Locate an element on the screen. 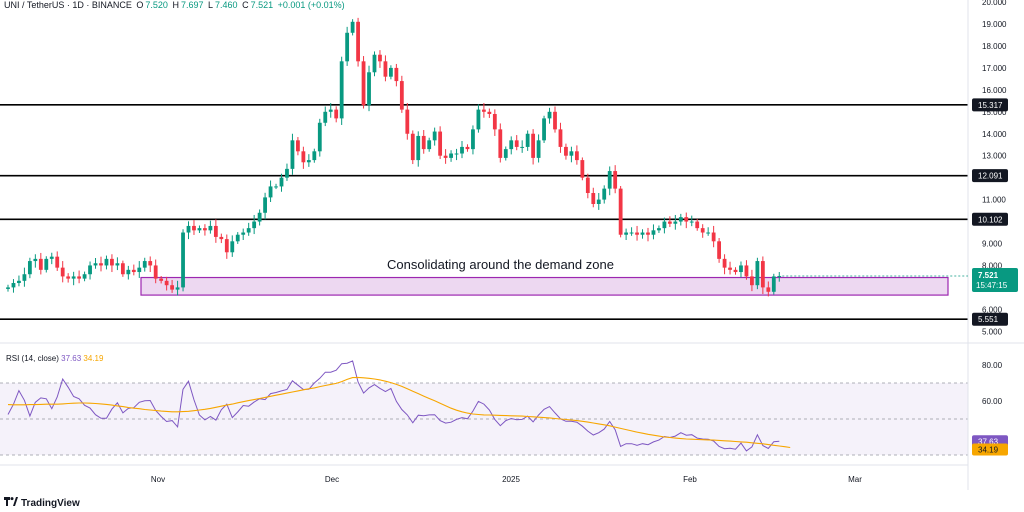  demand-zone is located at coordinates (544, 286).